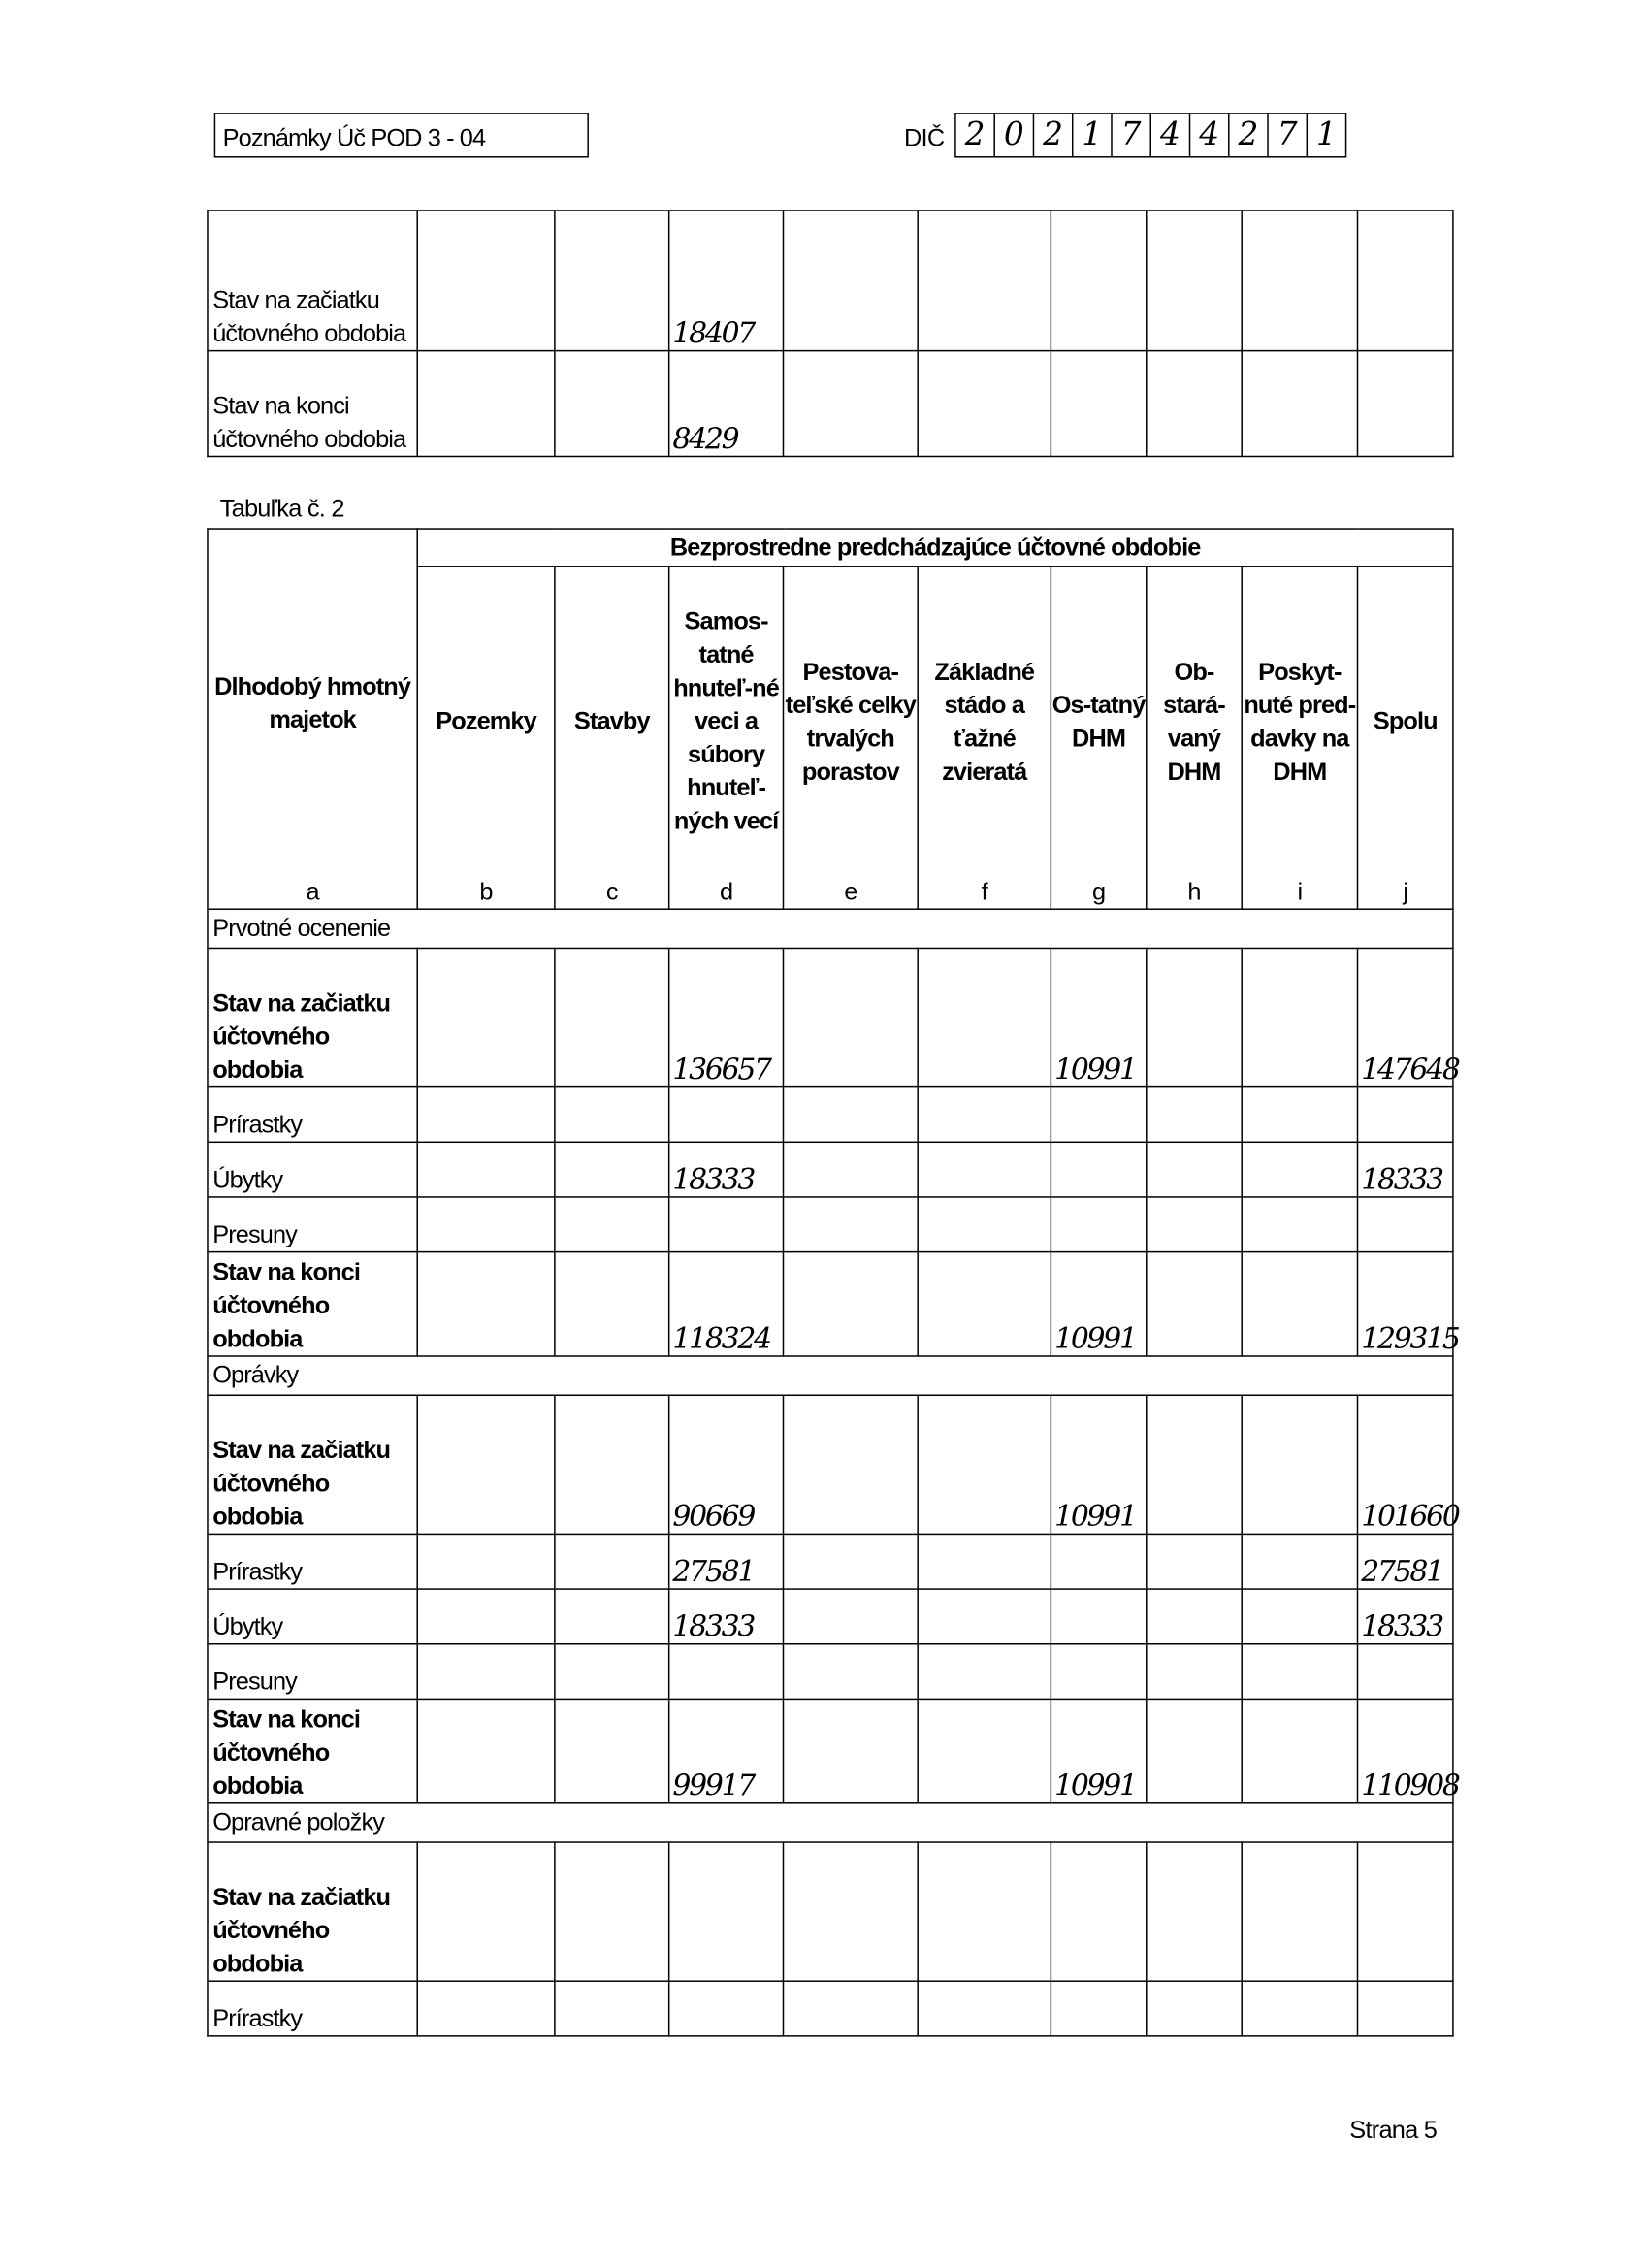 This screenshot has height=2268, width=1649. Describe the element at coordinates (486, 738) in the screenshot. I see `header-cell: Pozemky b` at that location.